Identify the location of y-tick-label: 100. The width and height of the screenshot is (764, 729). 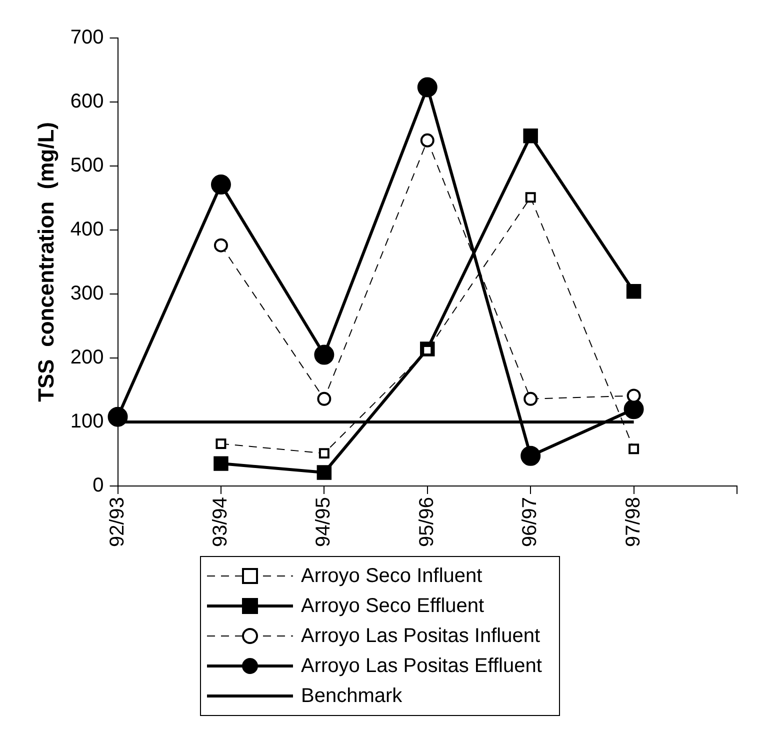
(87, 421).